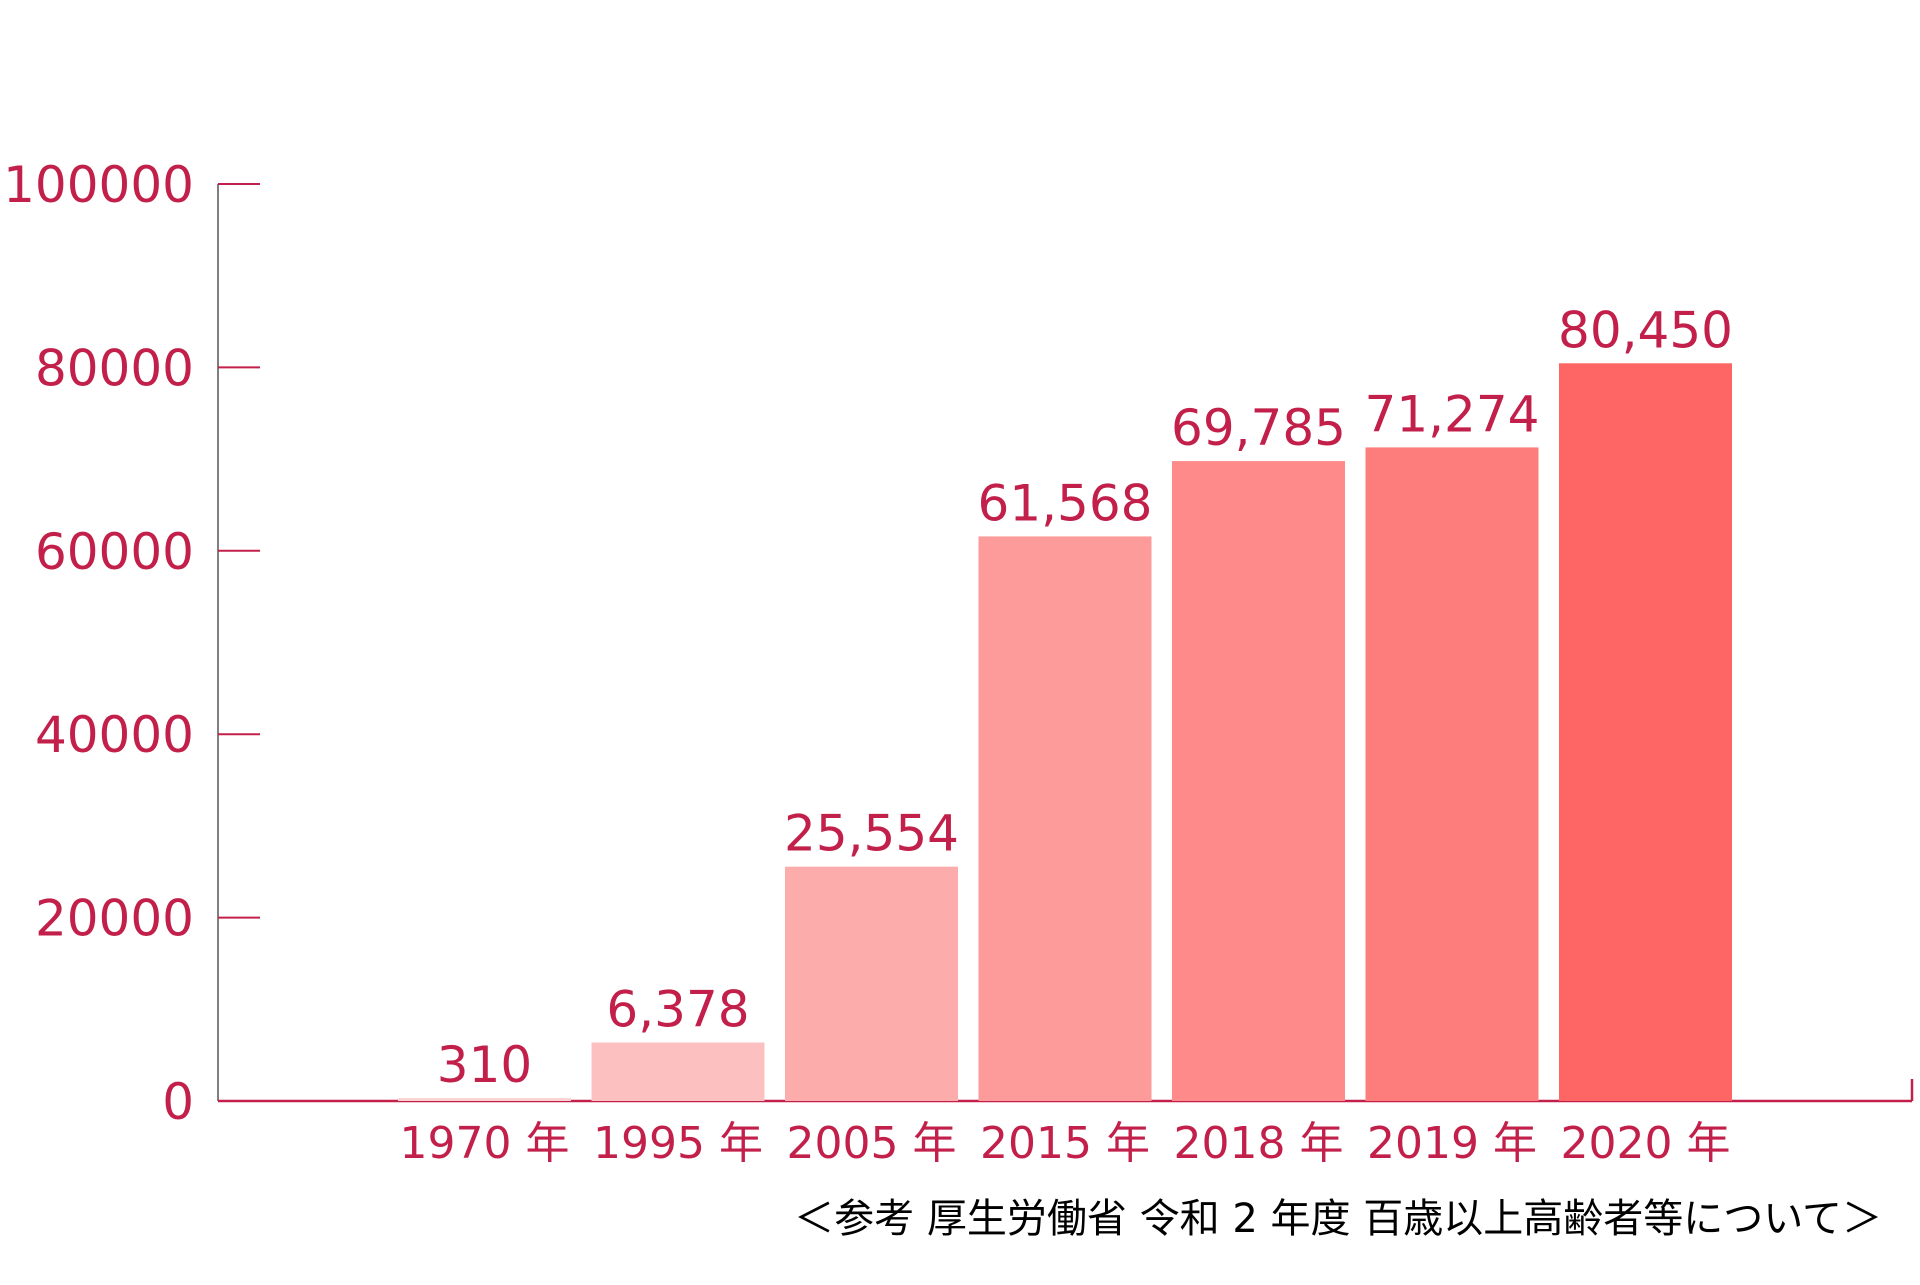 The image size is (1920, 1285). I want to click on data-label: 61,568, so click(1065, 503).